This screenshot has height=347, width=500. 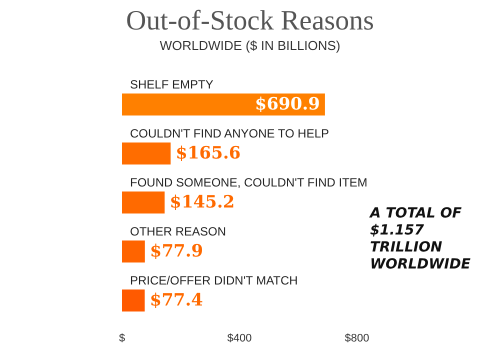 What do you see at coordinates (239, 338) in the screenshot?
I see `x-tick-label: $400` at bounding box center [239, 338].